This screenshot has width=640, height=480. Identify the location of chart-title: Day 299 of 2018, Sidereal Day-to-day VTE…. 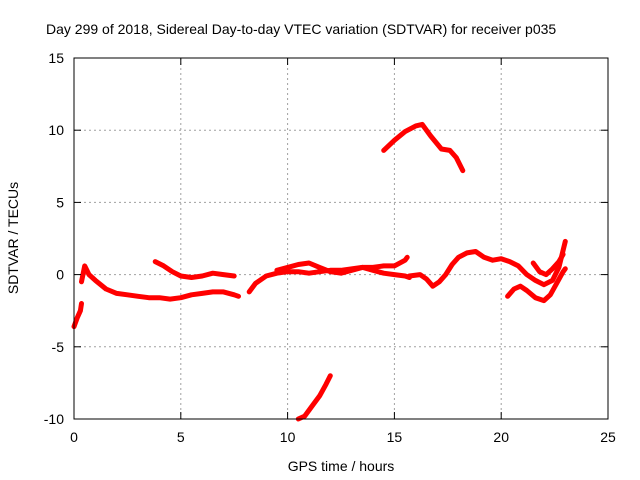
(301, 29).